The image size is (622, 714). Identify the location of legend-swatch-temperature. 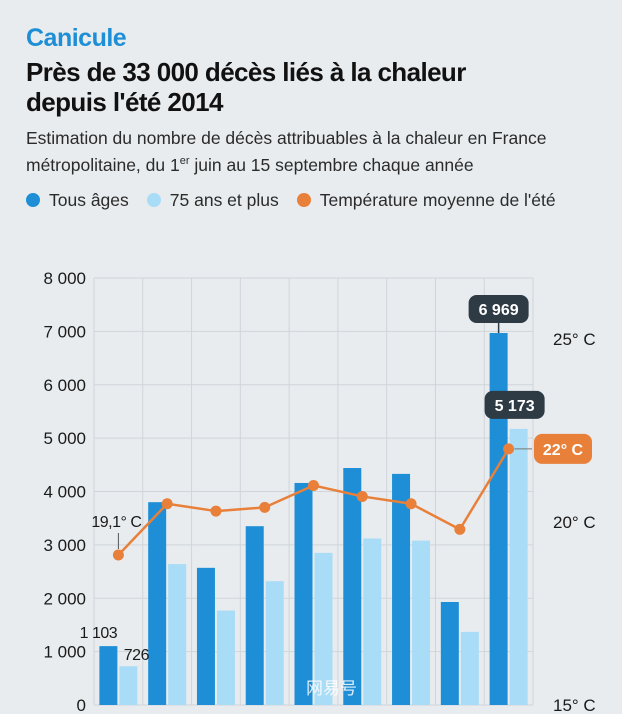
(303, 200).